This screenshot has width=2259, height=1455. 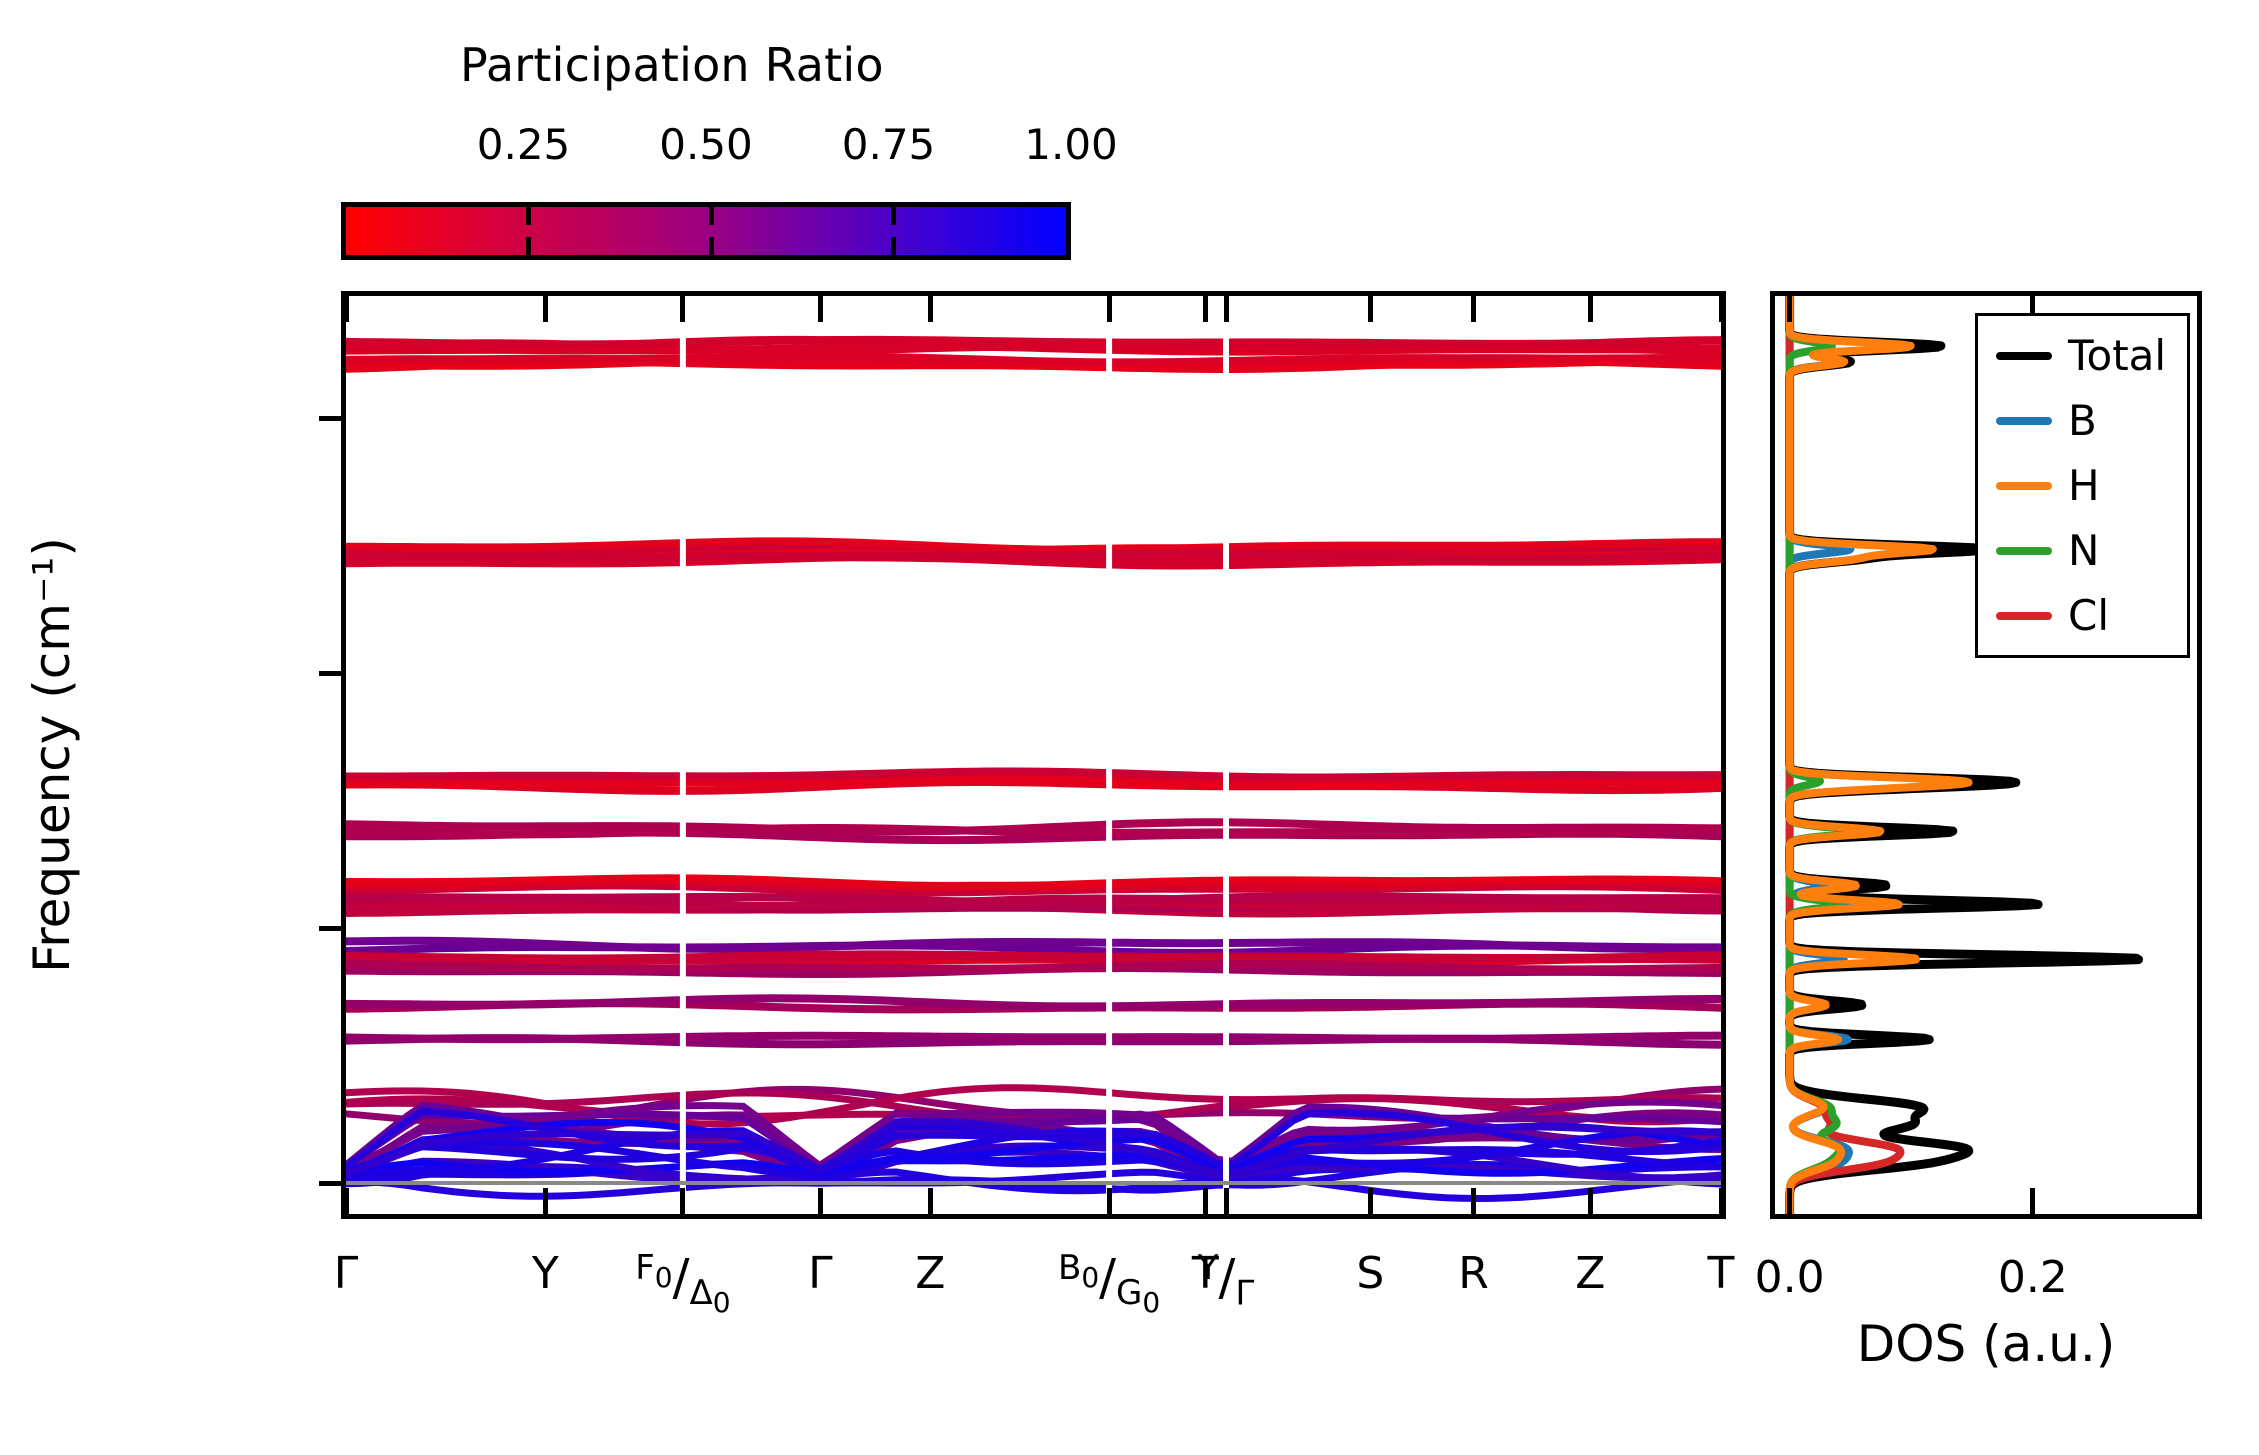 I want to click on legend-item: Cl, so click(x=2082, y=616).